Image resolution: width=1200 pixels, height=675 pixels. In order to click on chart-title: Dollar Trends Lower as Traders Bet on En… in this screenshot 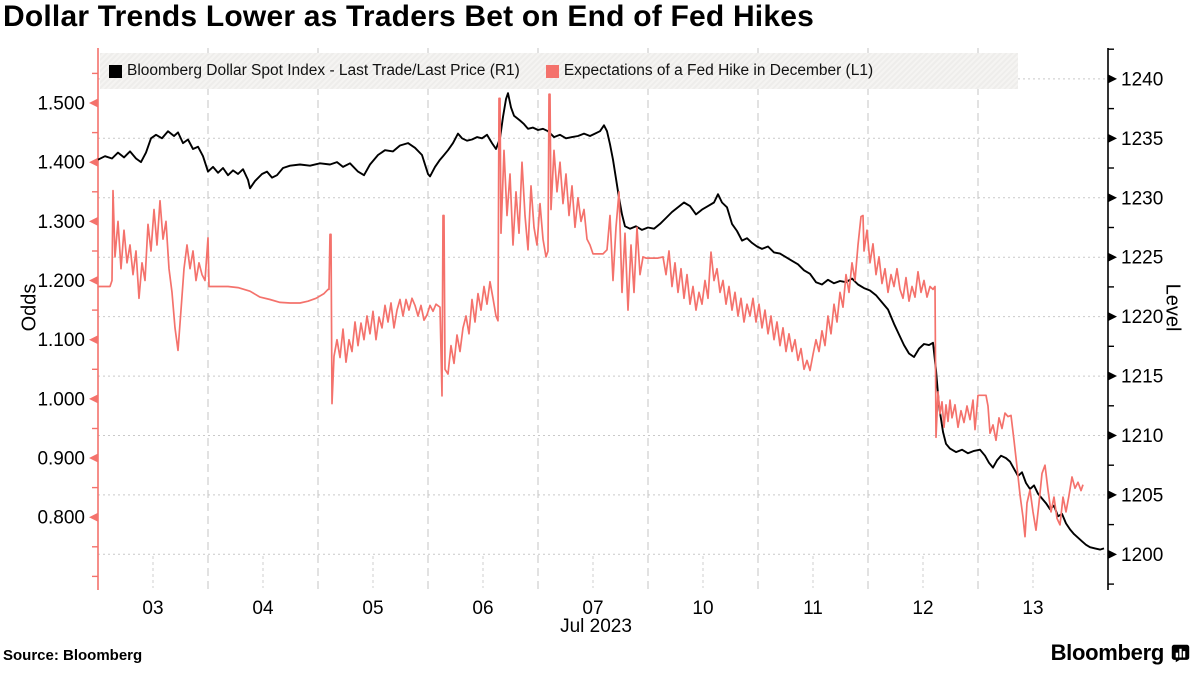, I will do `click(408, 16)`.